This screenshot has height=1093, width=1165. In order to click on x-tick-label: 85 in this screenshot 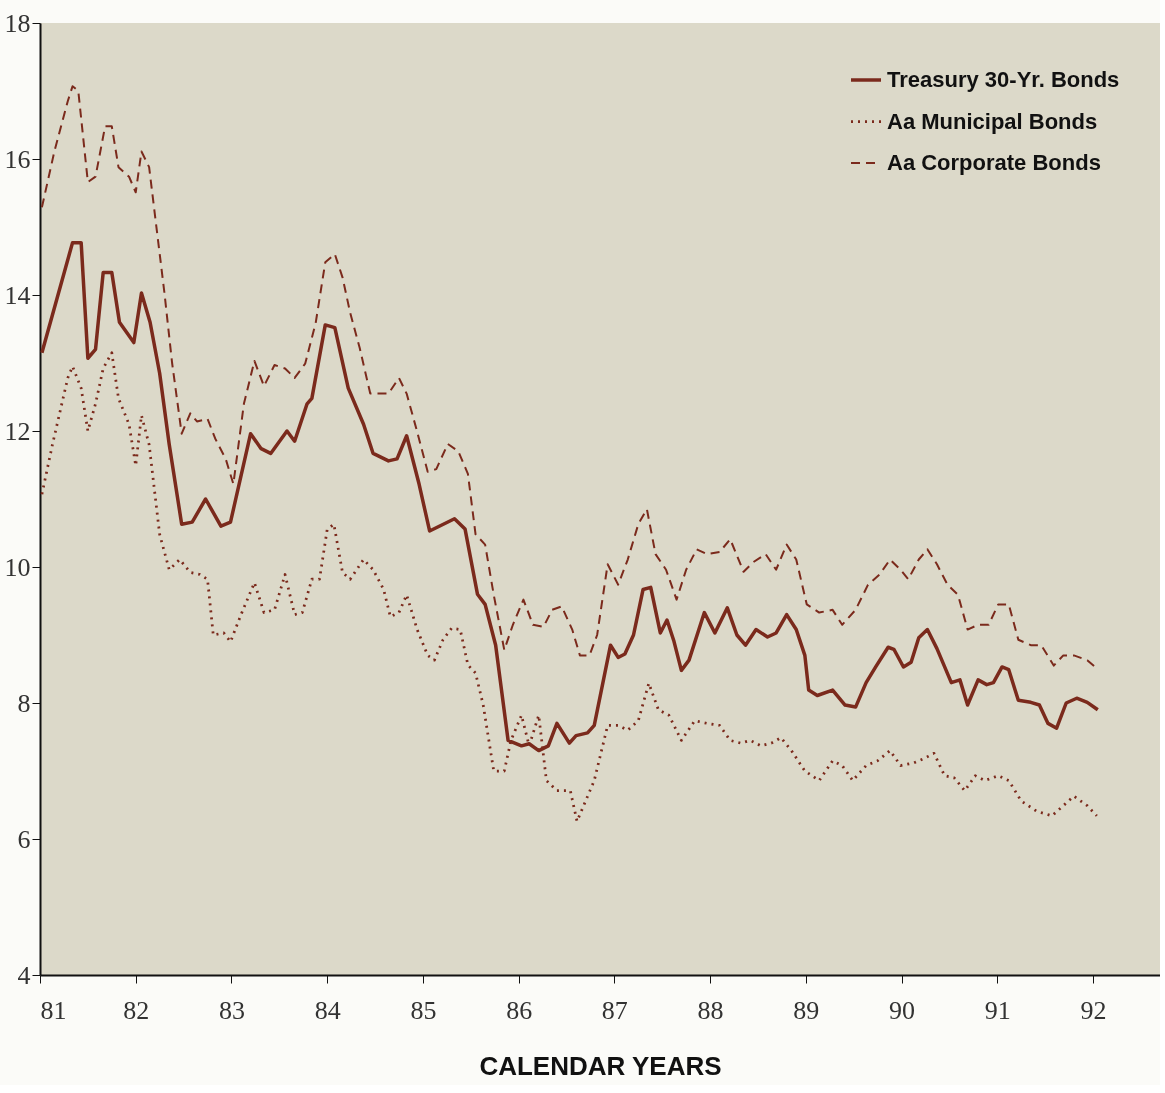, I will do `click(423, 1010)`.